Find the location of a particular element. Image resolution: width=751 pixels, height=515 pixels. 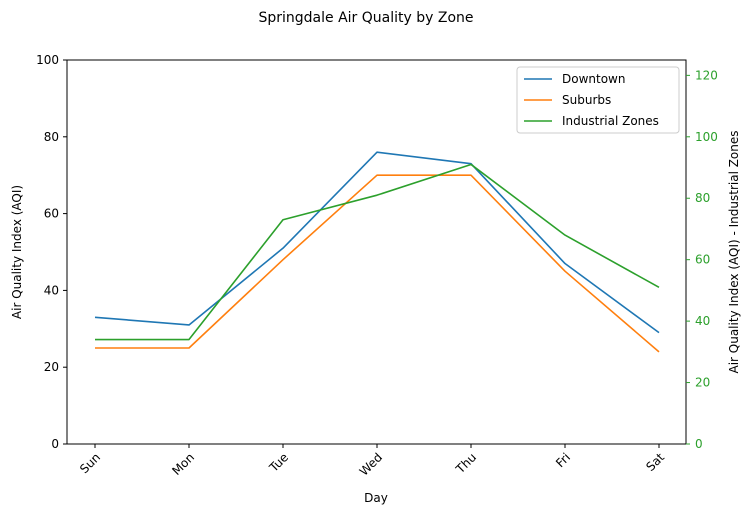

y-tick-label: 80 is located at coordinates (51, 137).